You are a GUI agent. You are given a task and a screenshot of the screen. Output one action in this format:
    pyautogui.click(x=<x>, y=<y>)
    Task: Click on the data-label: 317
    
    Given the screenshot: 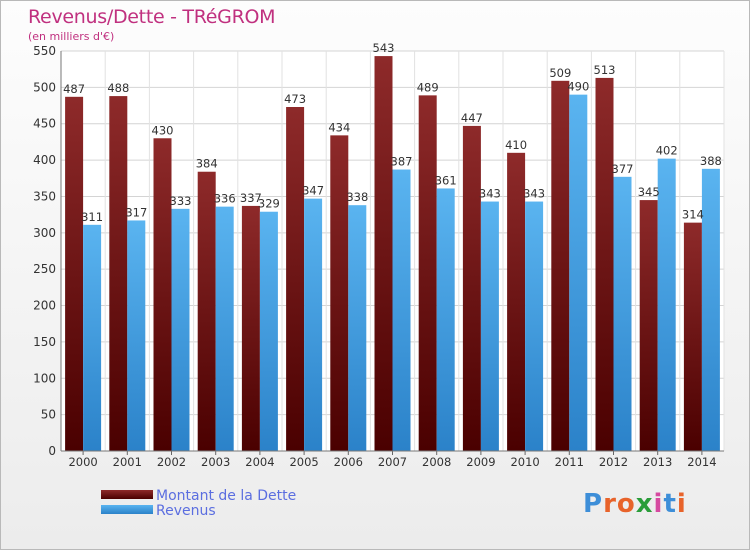 What is the action you would take?
    pyautogui.click(x=136, y=212)
    